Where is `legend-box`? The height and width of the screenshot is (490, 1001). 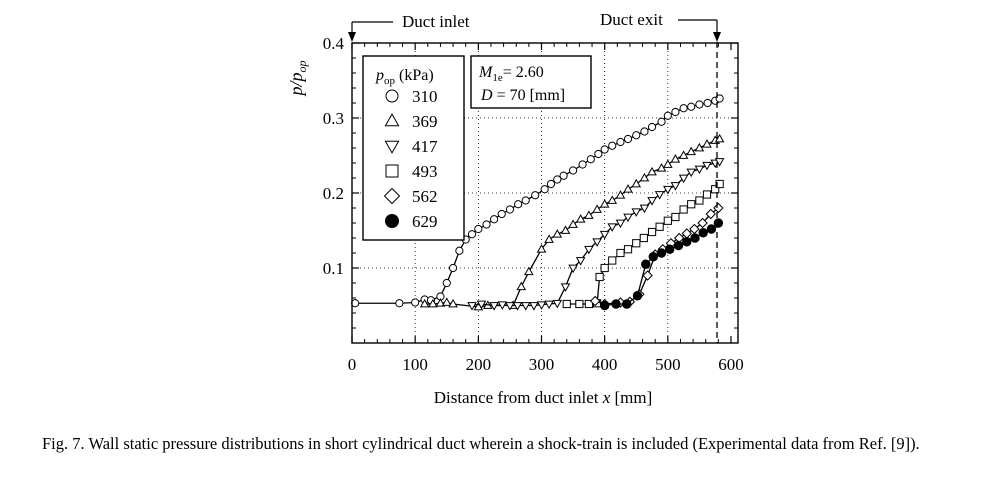
legend-box is located at coordinates (413, 148).